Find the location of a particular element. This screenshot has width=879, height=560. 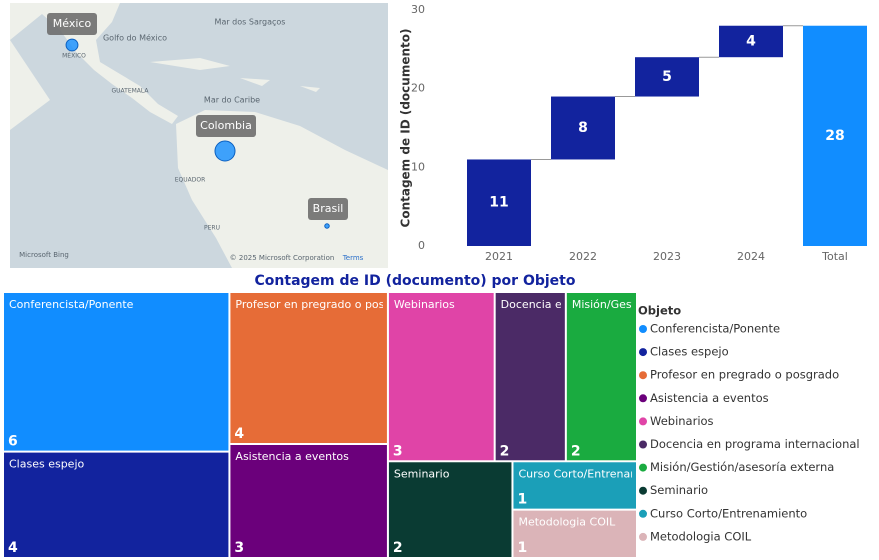

legend-label: Conferencista/Ponente is located at coordinates (715, 329).